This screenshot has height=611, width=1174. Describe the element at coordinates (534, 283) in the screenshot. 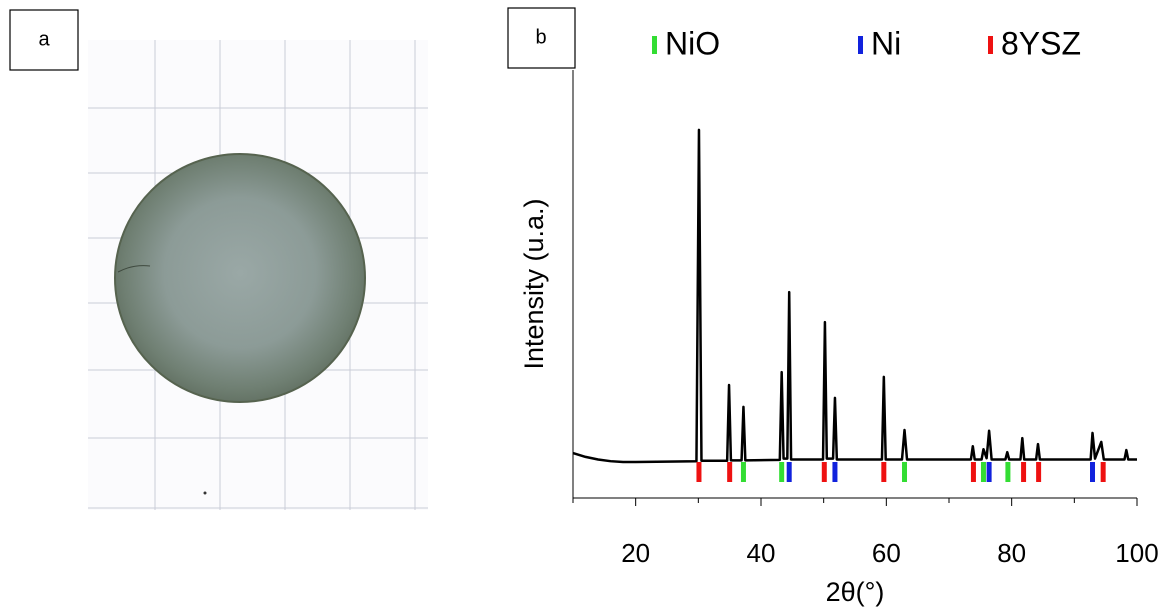

I see `y-axis-label: Intensity (u.a.)` at that location.